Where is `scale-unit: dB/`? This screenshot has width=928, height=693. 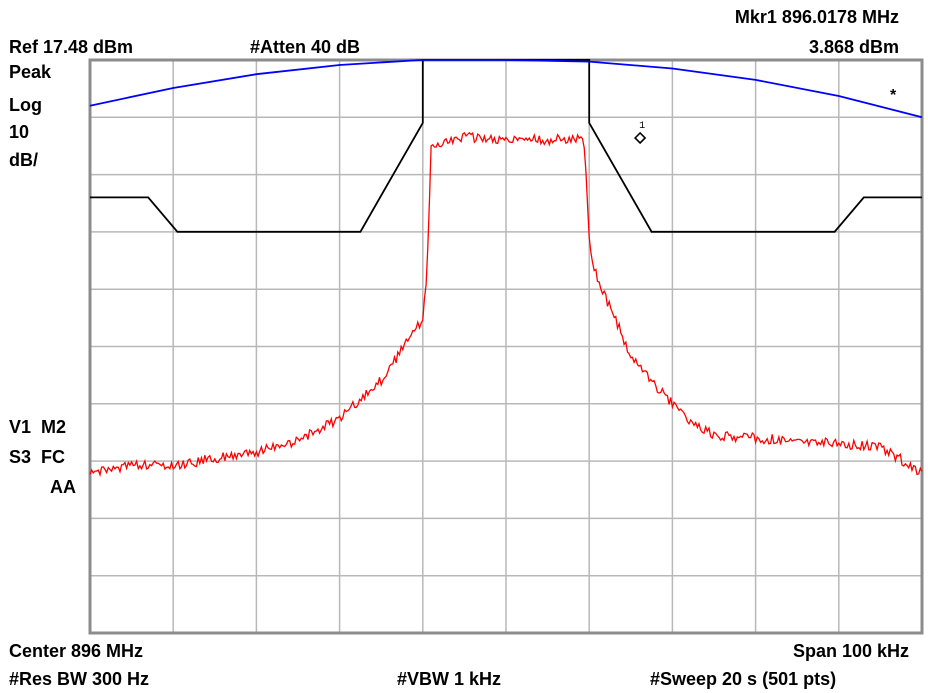 scale-unit: dB/ is located at coordinates (23, 160).